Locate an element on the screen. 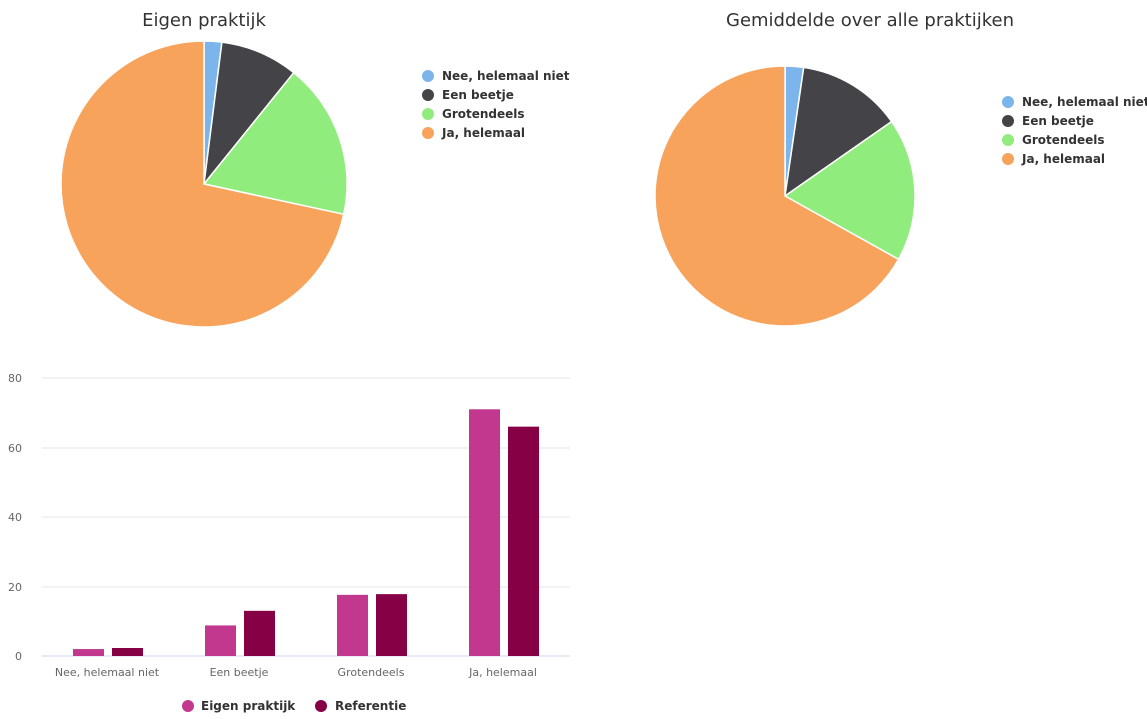 The height and width of the screenshot is (719, 1147). pie1-title: Eigen praktijk is located at coordinates (204, 20).